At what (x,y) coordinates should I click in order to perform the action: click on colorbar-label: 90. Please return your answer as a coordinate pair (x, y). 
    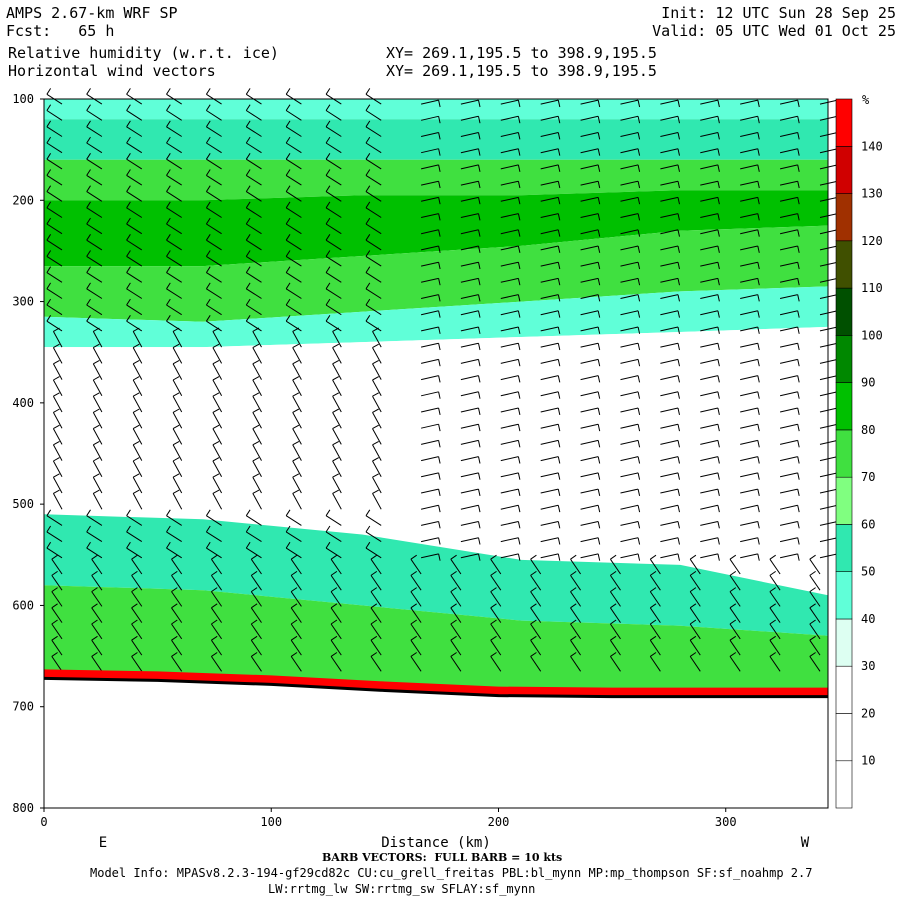
    Looking at the image, I should click on (868, 383).